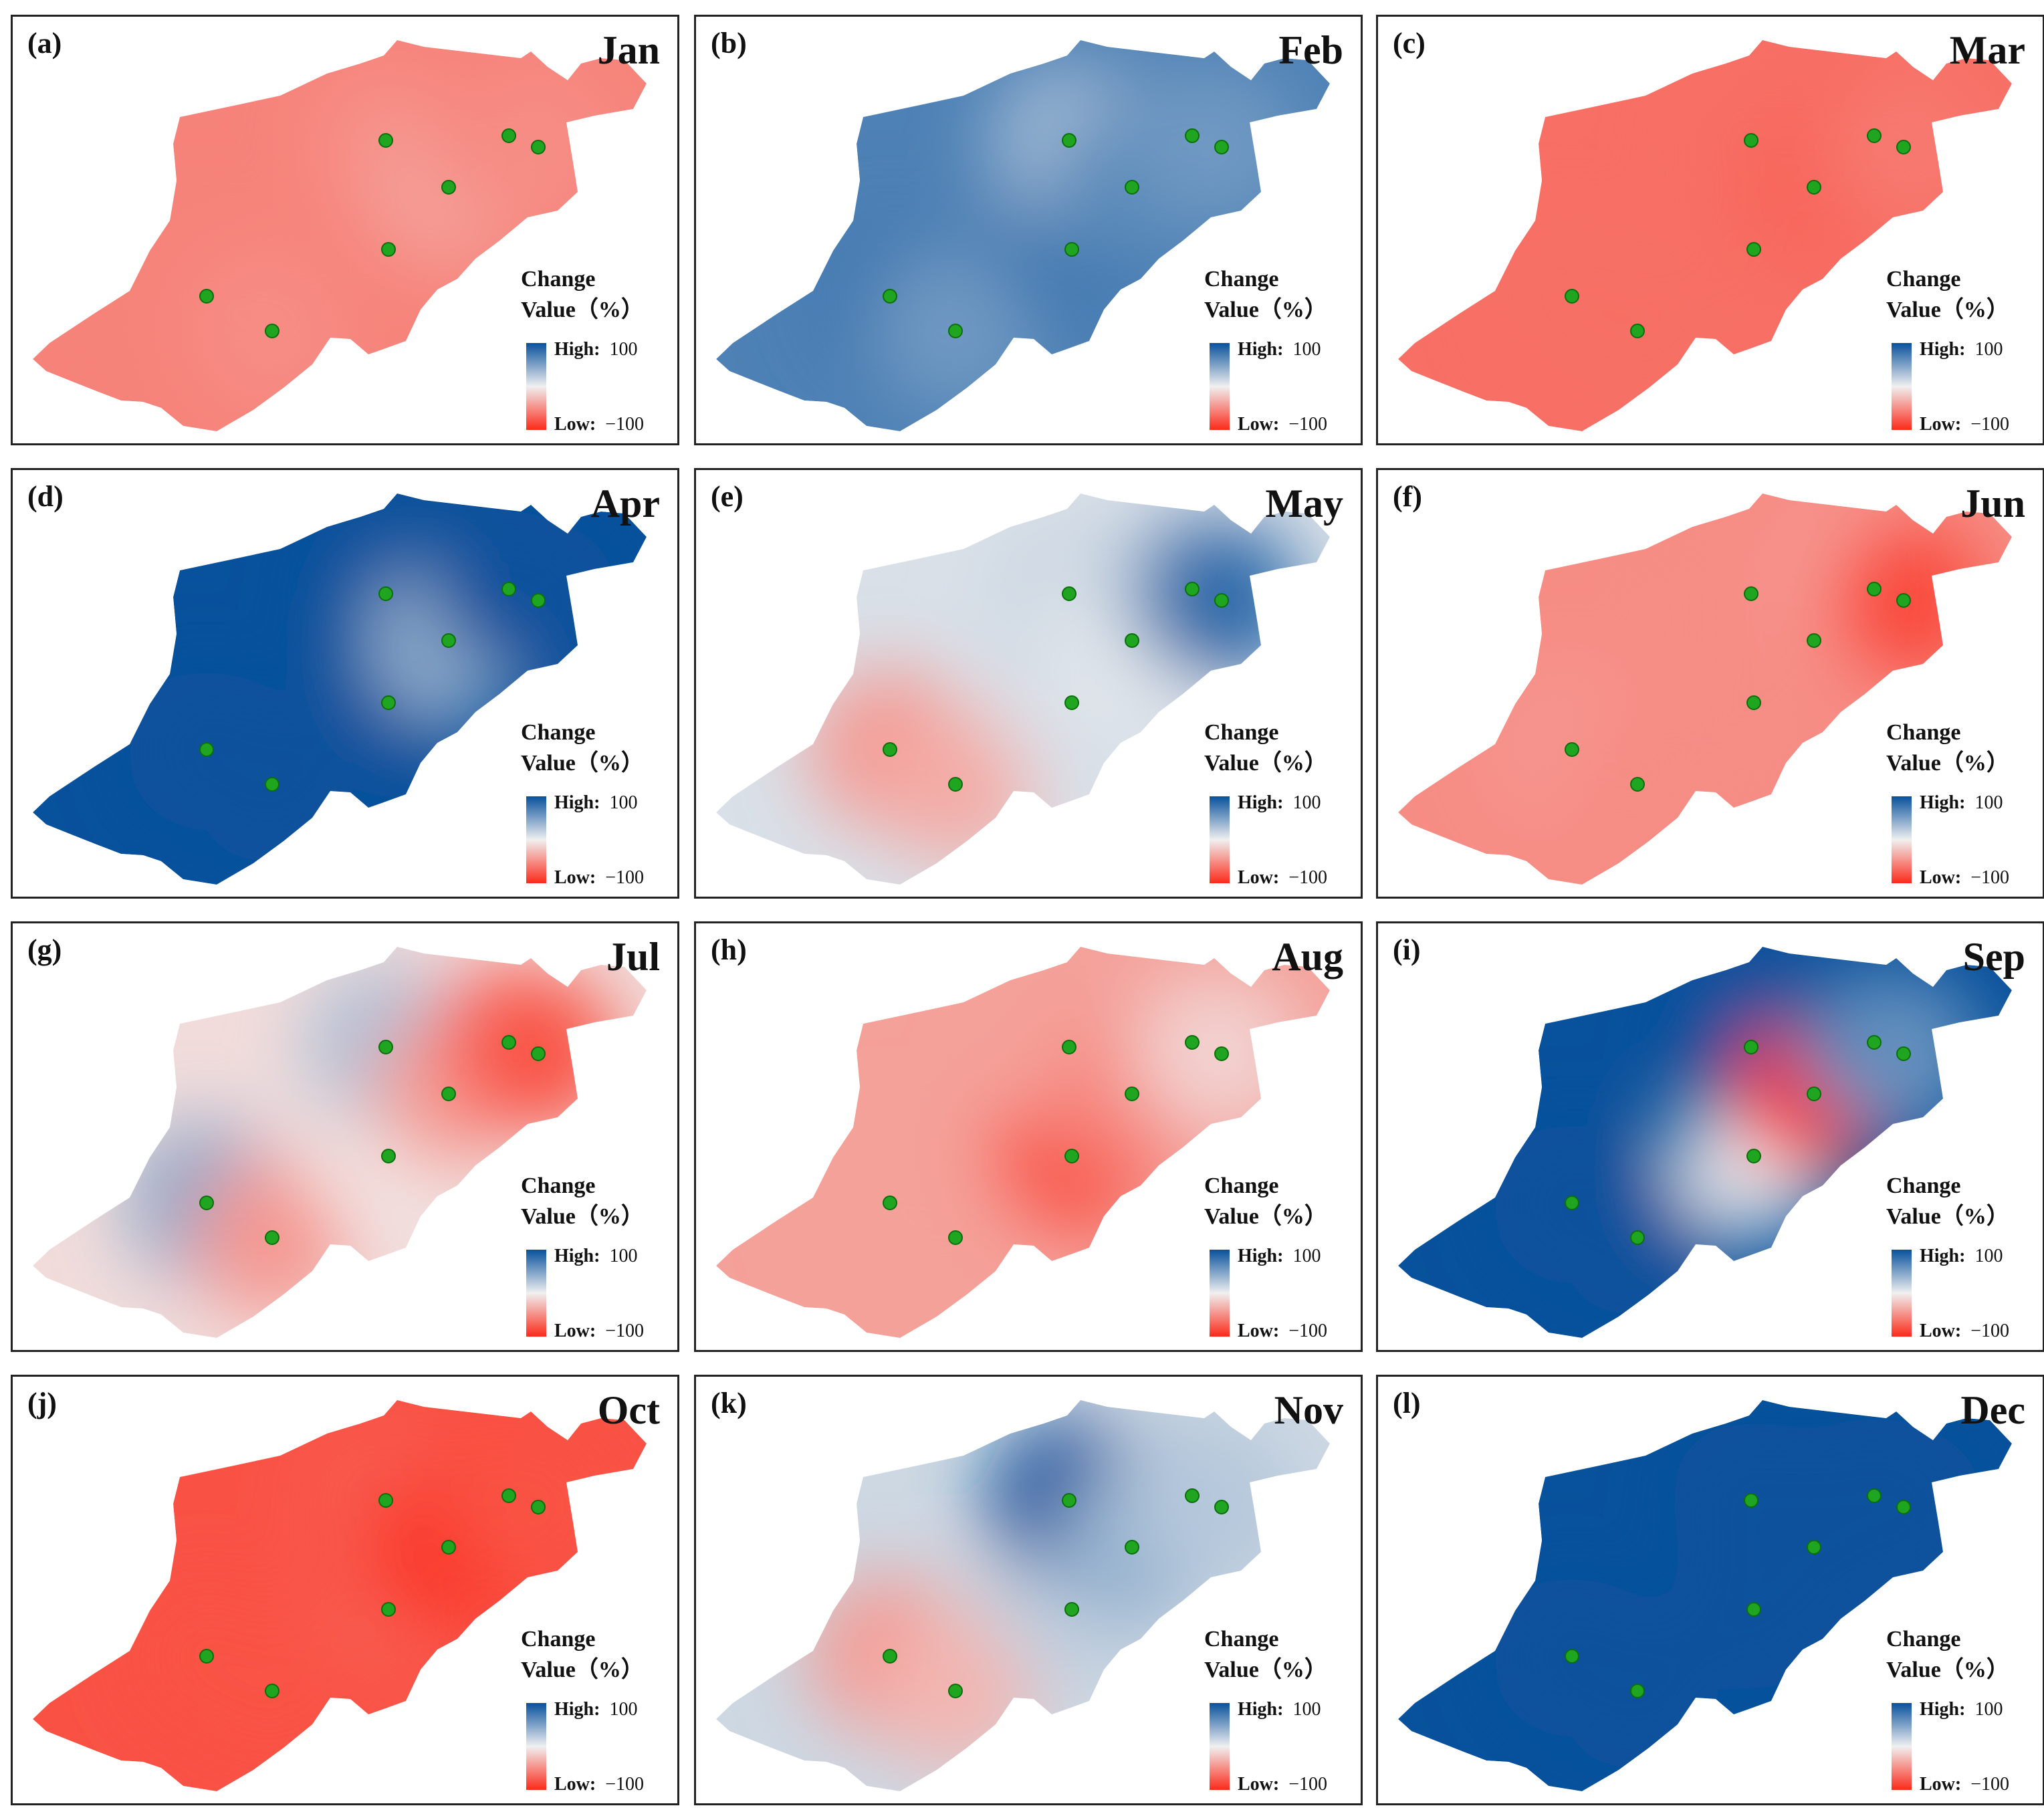  I want to click on panel-month-title: Nov, so click(1308, 1410).